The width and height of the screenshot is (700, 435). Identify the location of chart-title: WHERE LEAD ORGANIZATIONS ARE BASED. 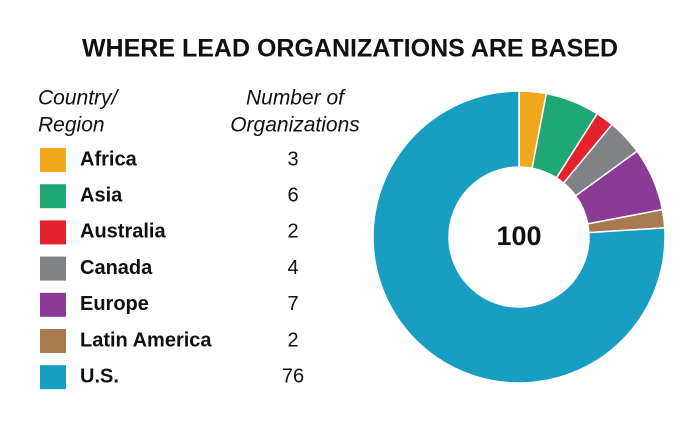
(350, 49).